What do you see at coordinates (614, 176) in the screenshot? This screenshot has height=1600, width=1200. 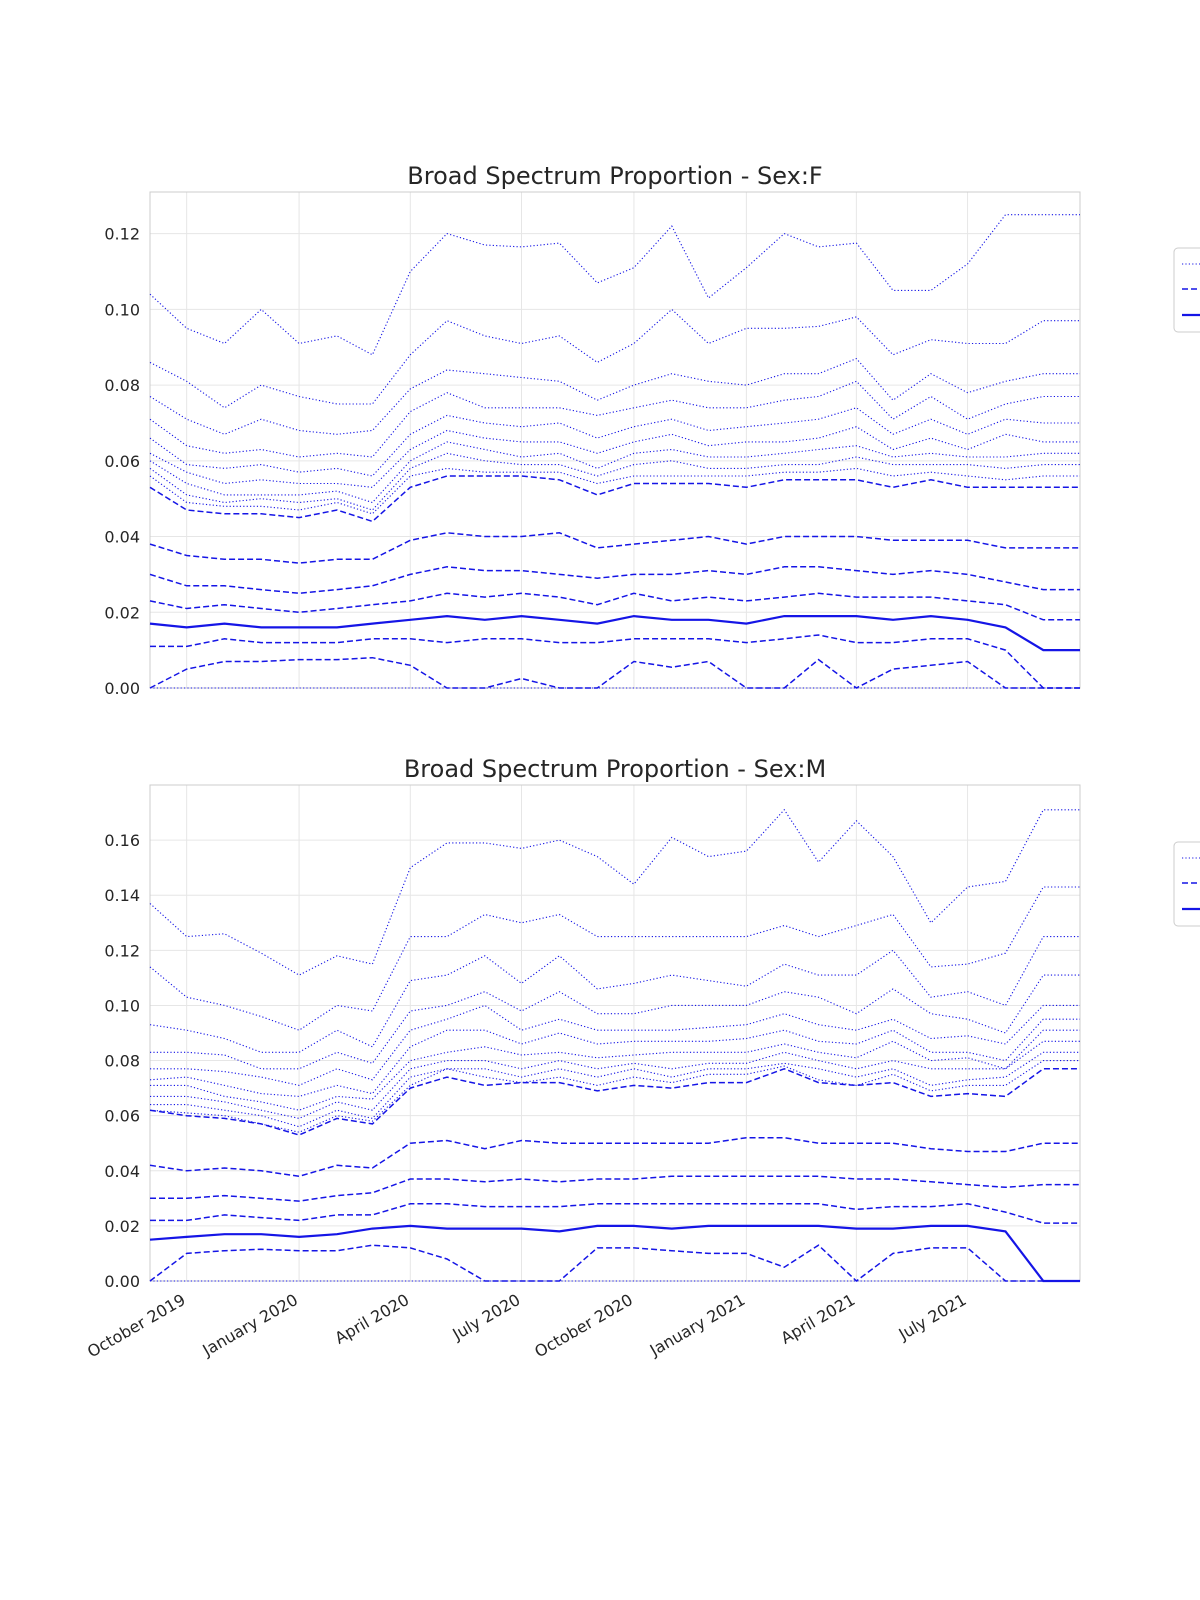 I see `chart-title: Broad Spectrum Proportion - Sex:F` at bounding box center [614, 176].